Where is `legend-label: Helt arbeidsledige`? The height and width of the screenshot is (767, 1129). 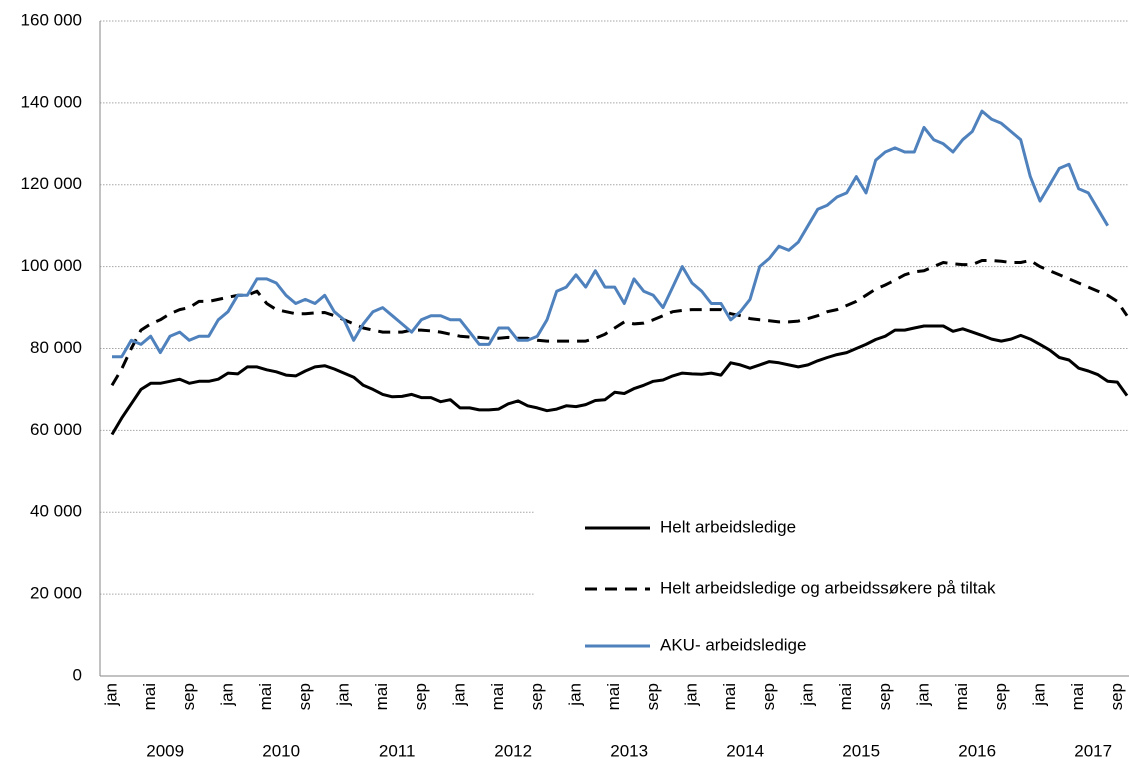 legend-label: Helt arbeidsledige is located at coordinates (728, 526).